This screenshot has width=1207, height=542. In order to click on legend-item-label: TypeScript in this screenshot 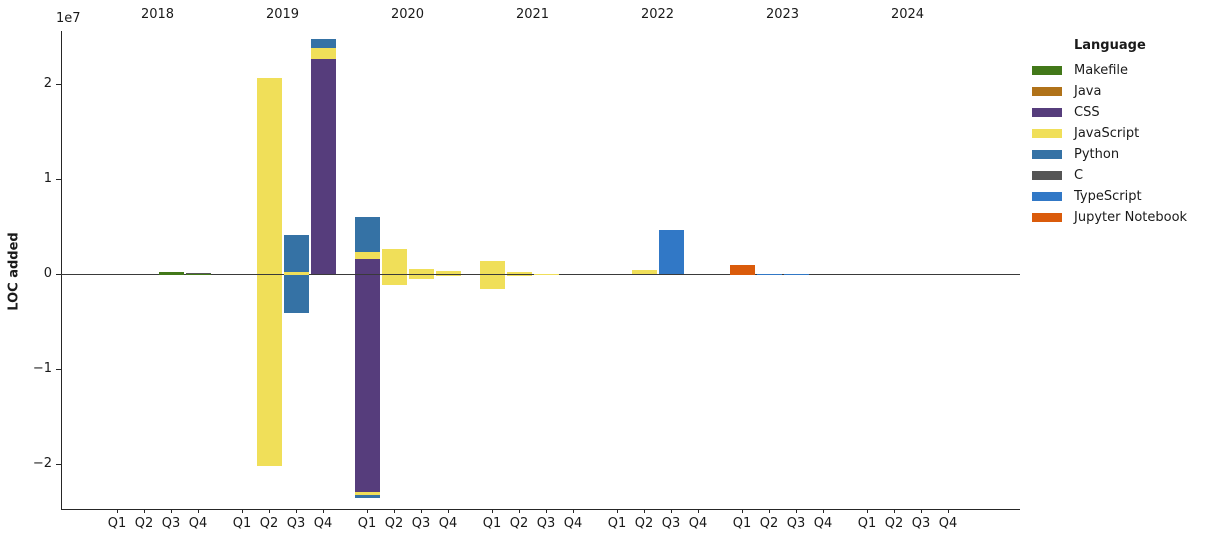, I will do `click(1108, 196)`.